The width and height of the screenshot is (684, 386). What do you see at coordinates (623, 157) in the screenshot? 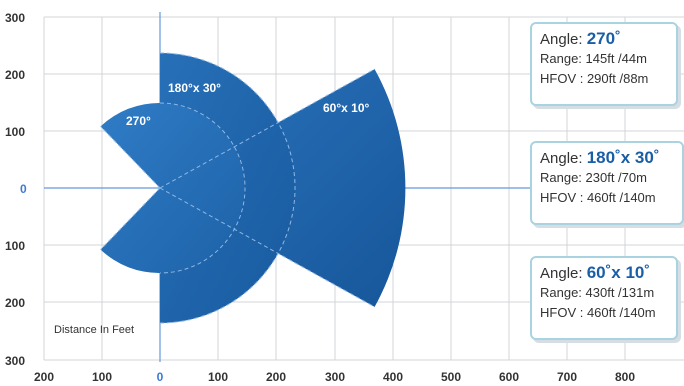
I see `angle-value: 180˚x 30˚` at bounding box center [623, 157].